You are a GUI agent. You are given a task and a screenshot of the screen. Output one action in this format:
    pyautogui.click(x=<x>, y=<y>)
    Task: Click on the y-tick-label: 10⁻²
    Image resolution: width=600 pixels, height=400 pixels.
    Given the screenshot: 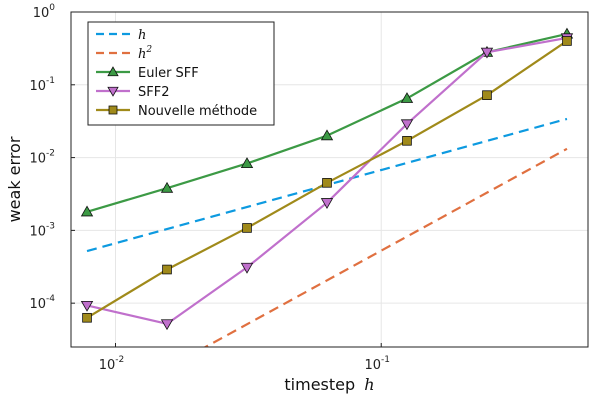 What is the action you would take?
    pyautogui.click(x=42, y=158)
    